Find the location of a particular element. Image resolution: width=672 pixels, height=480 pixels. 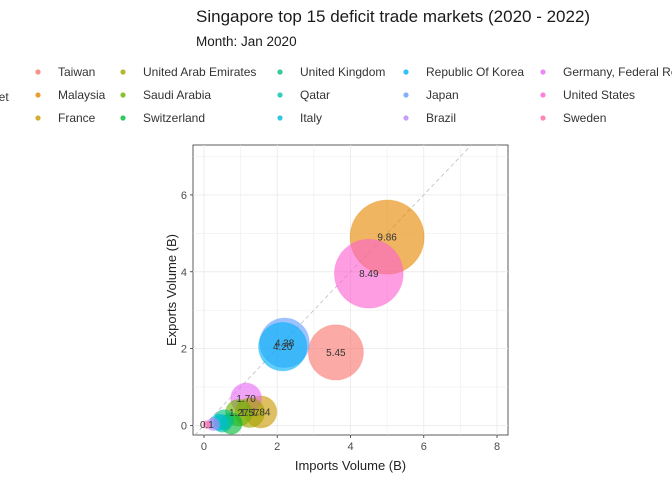

legend-item: Italy is located at coordinates (299, 118).